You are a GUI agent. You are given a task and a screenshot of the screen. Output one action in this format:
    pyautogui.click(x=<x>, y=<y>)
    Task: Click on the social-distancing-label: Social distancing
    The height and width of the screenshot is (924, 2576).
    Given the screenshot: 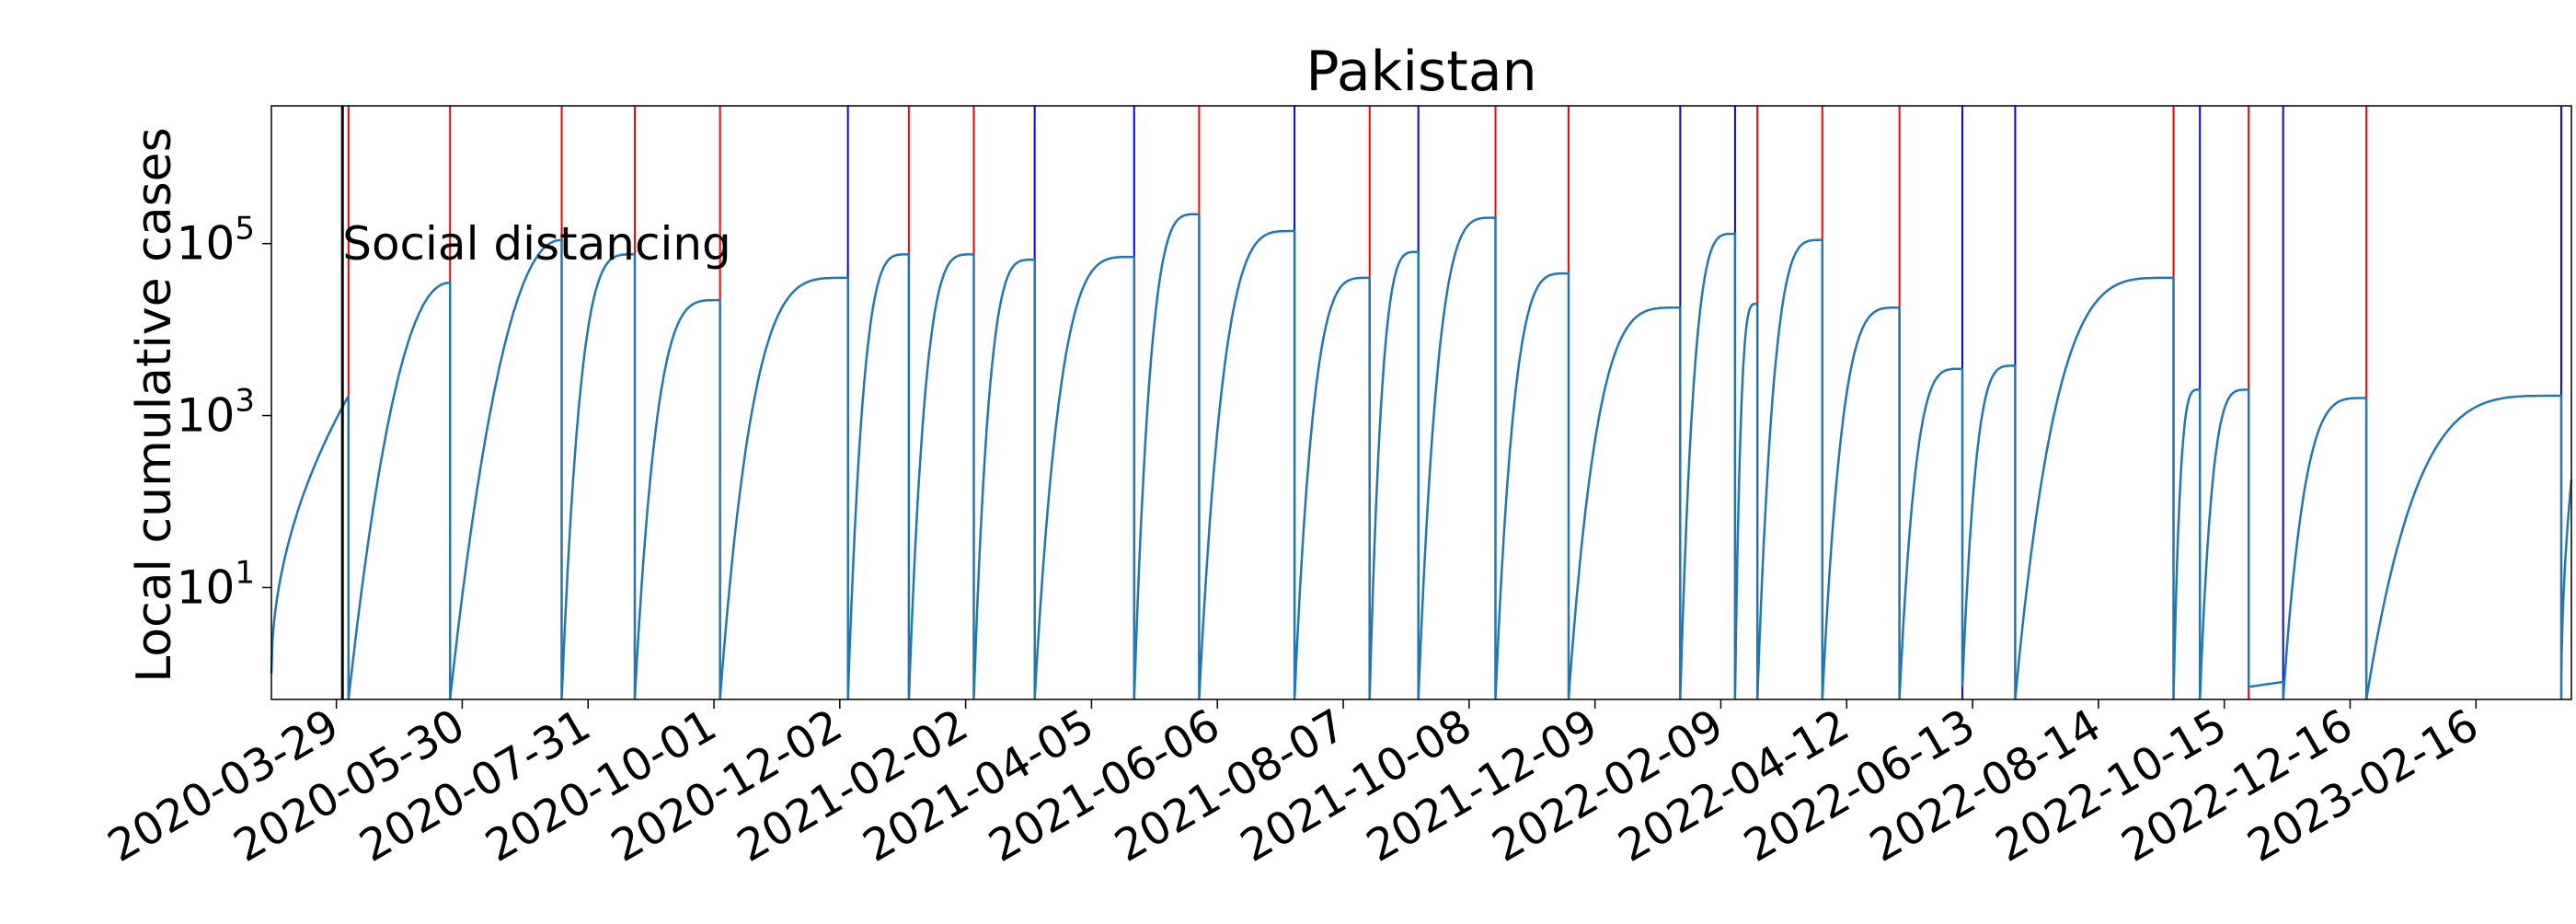 What is the action you would take?
    pyautogui.click(x=536, y=244)
    